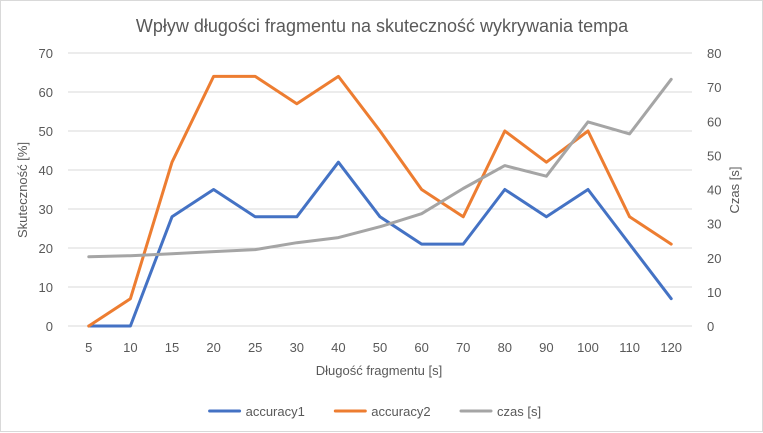  Describe the element at coordinates (519, 411) in the screenshot. I see `legend-label: czas [s]` at that location.